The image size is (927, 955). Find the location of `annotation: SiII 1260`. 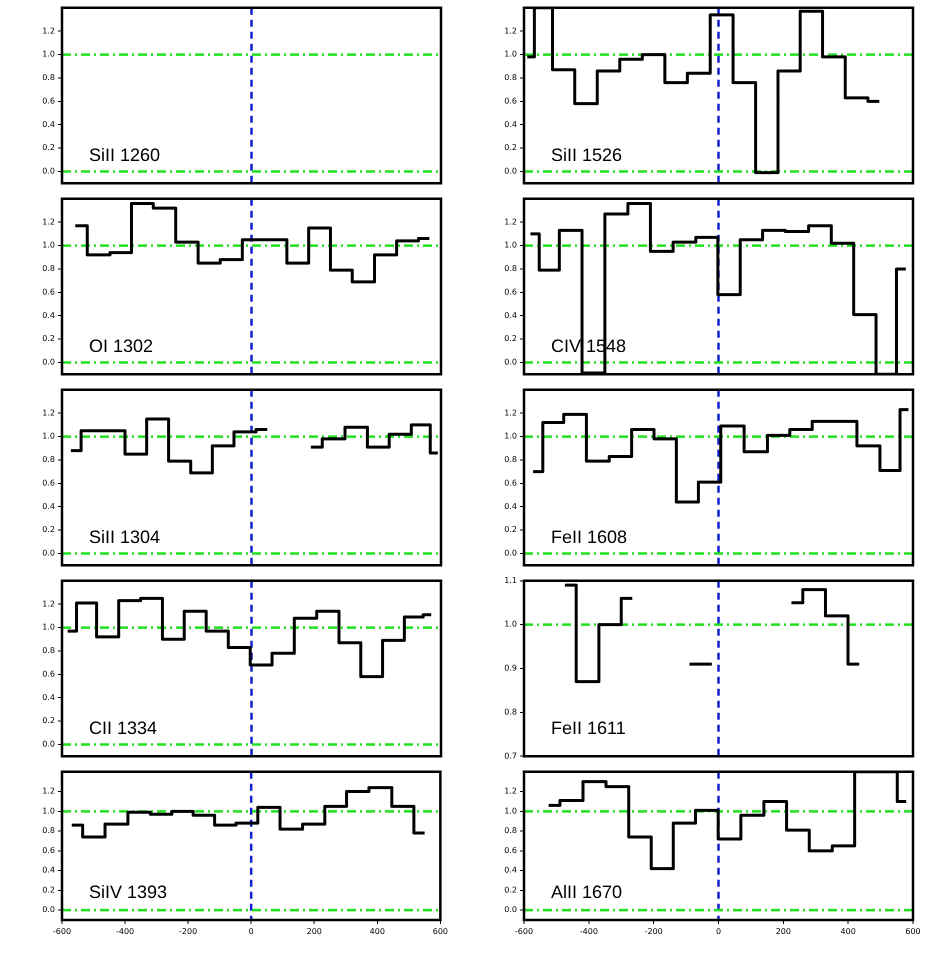

annotation: SiII 1260 is located at coordinates (124, 155).